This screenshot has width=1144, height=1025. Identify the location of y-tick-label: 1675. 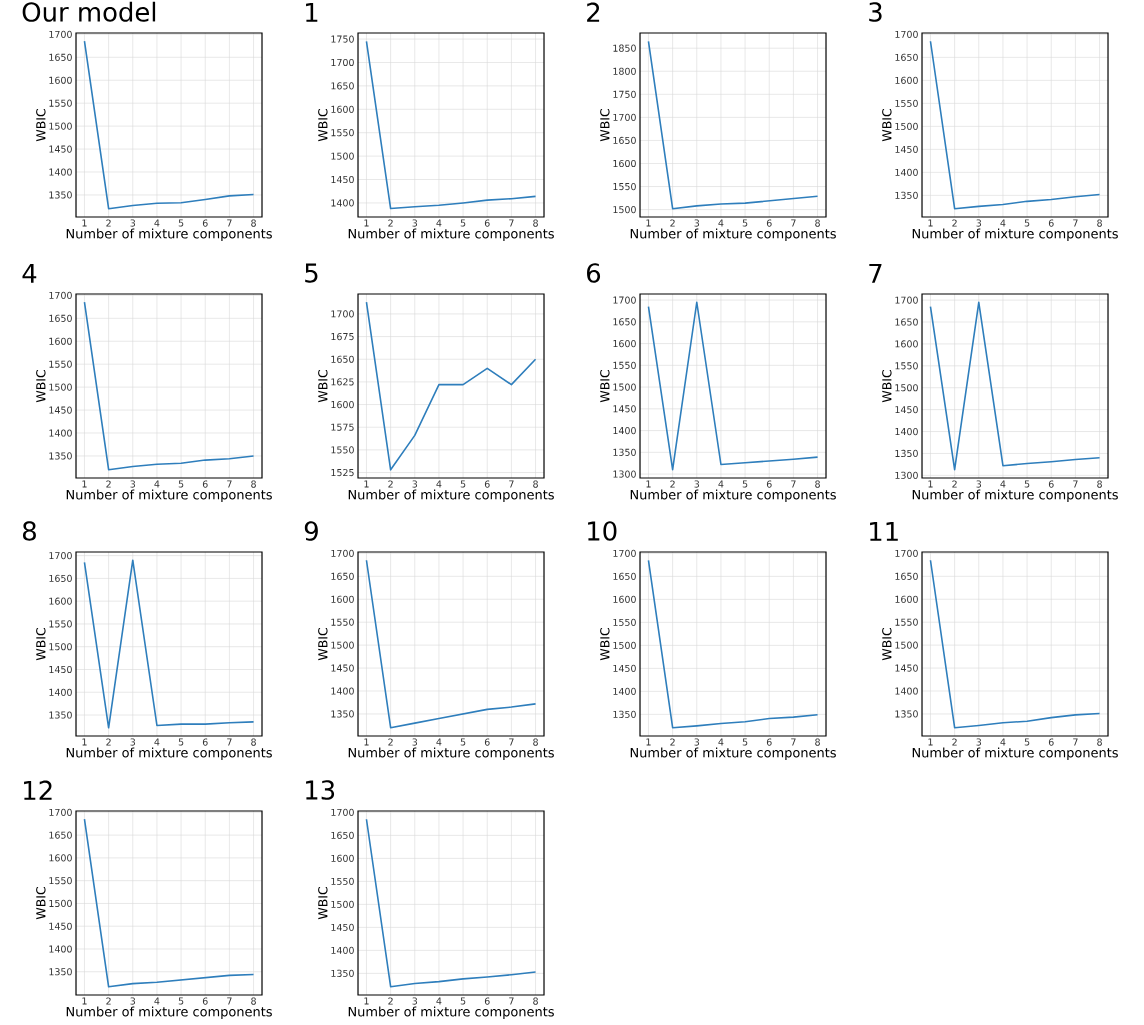
(342, 336).